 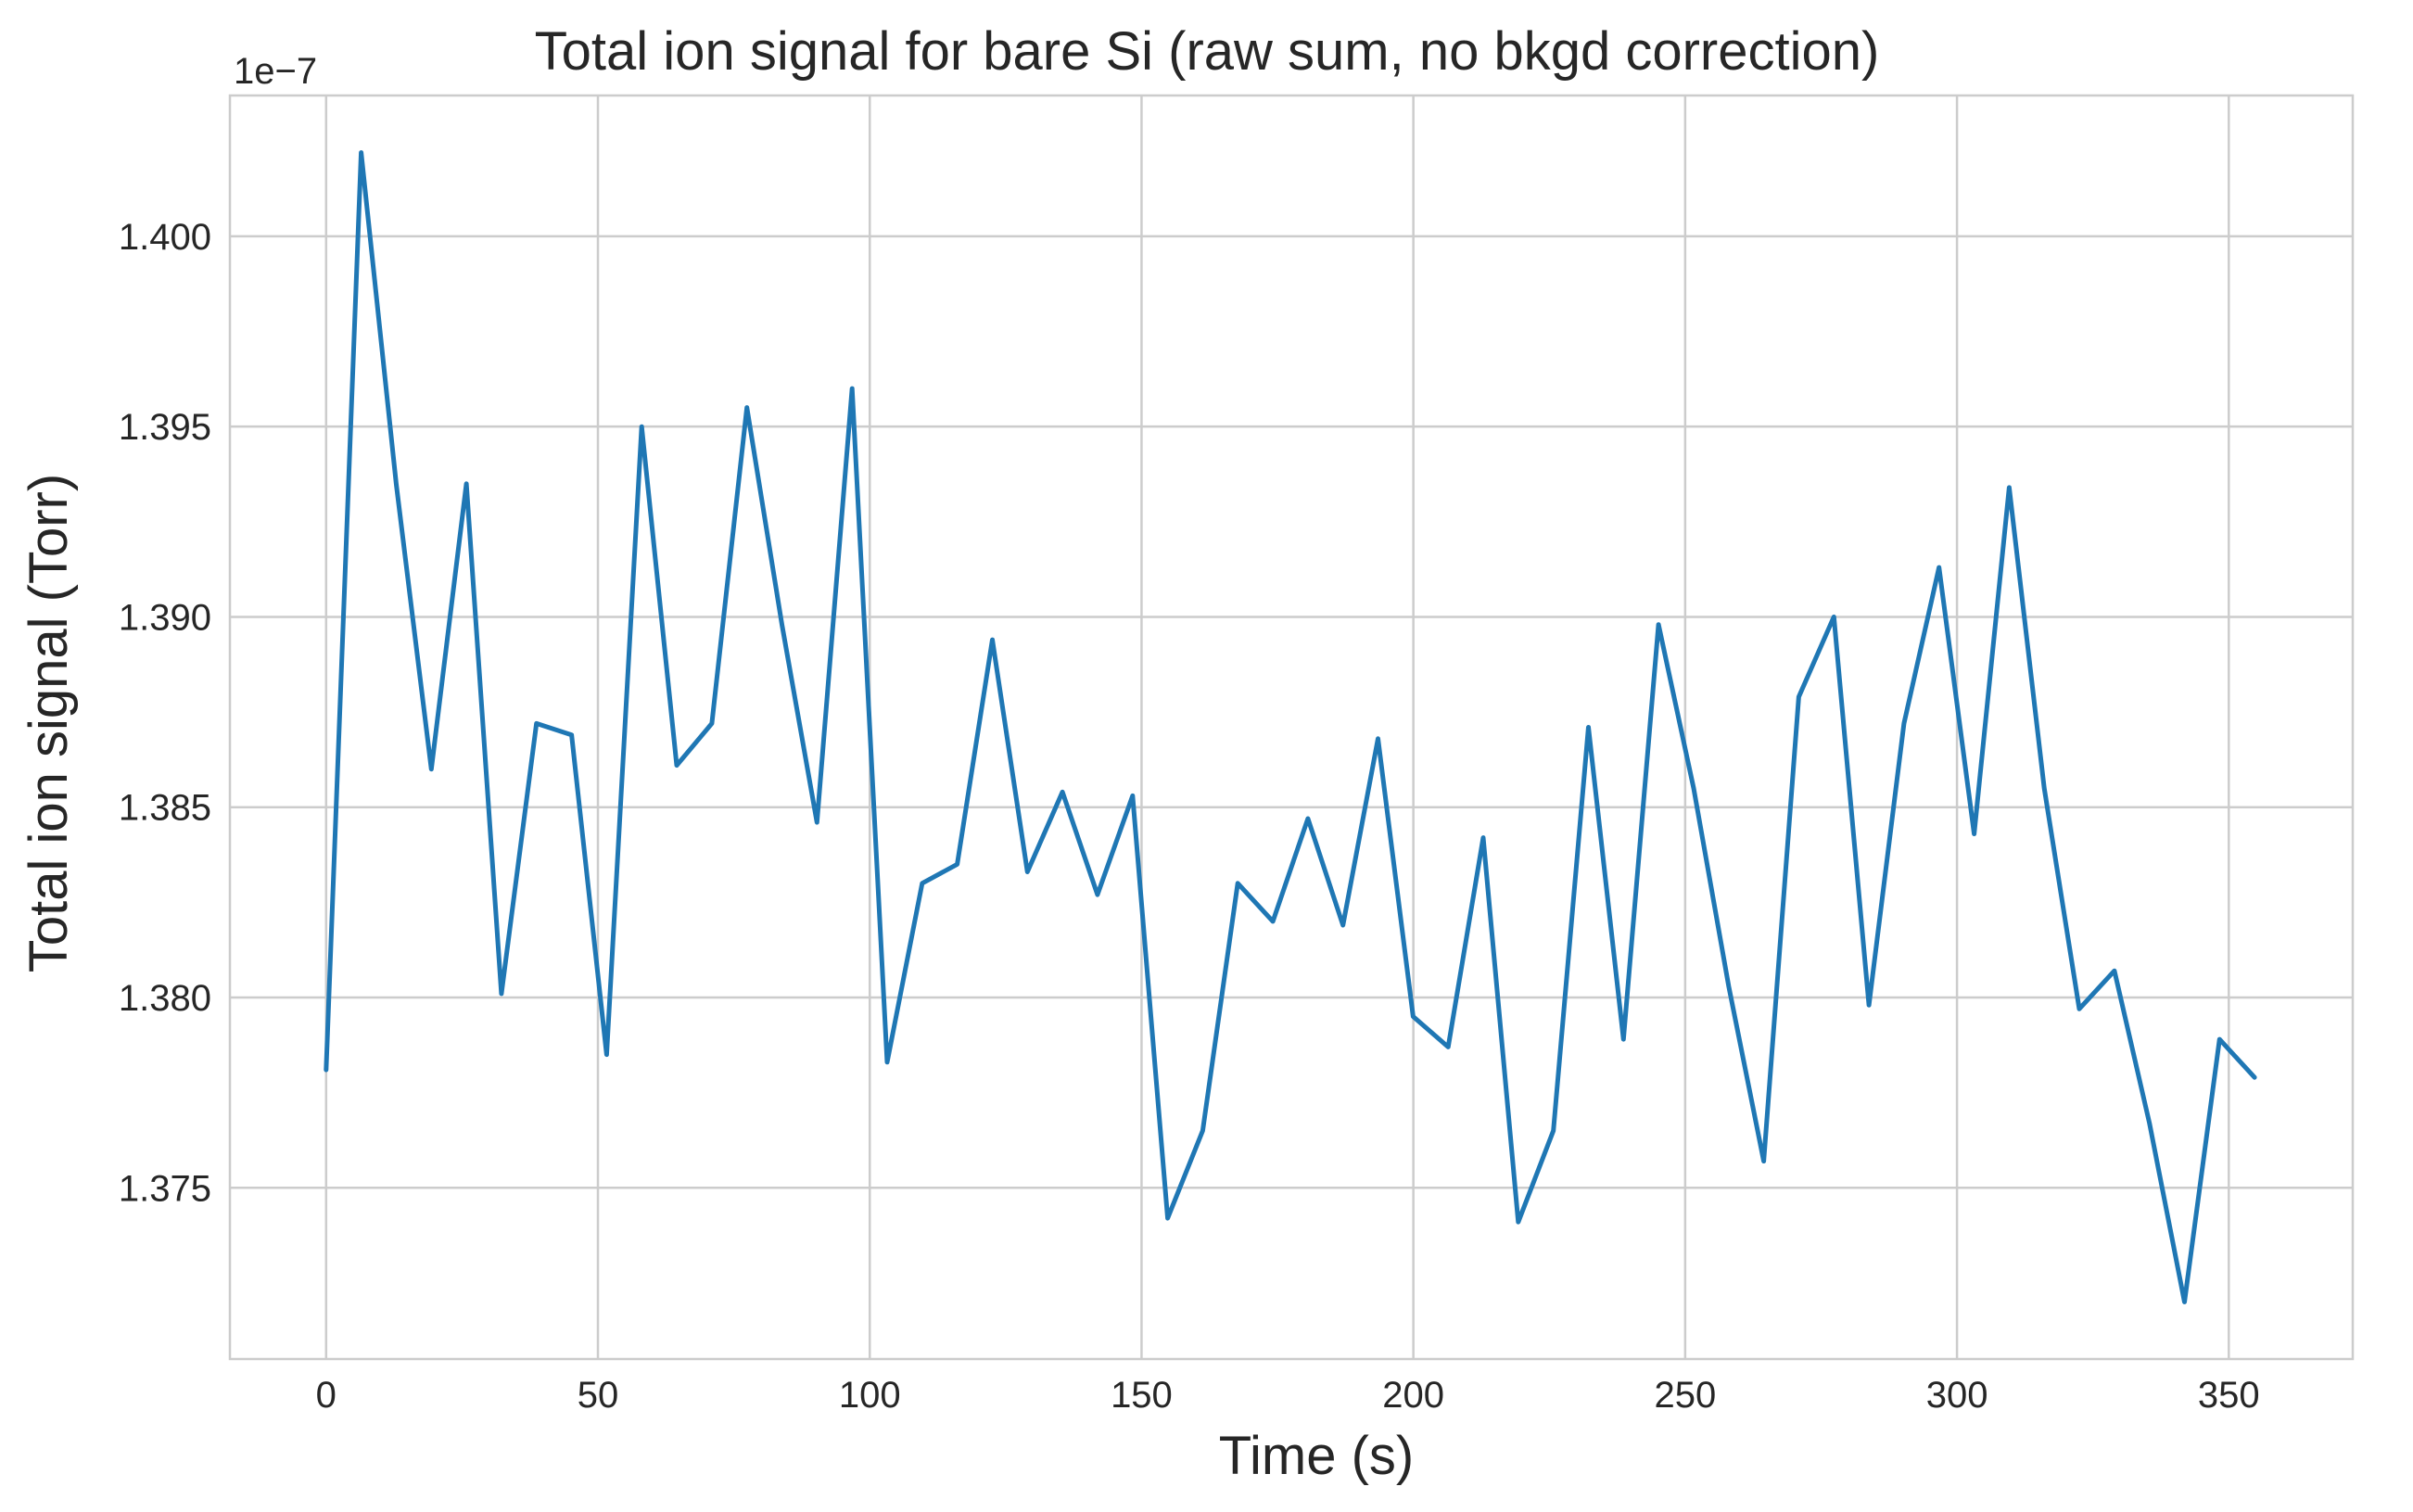 What do you see at coordinates (1957, 1395) in the screenshot?
I see `x-tick-label: 300` at bounding box center [1957, 1395].